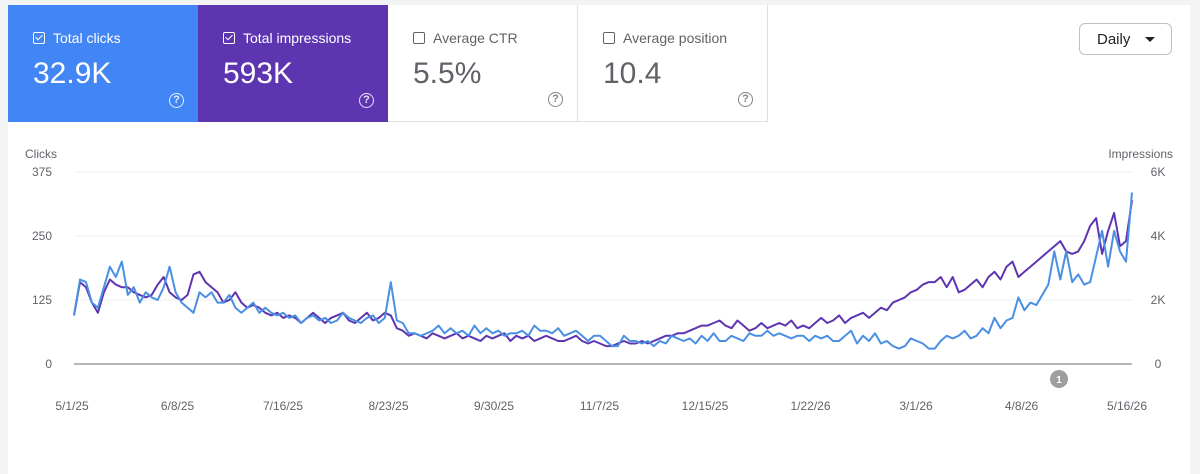 The width and height of the screenshot is (1200, 474). Describe the element at coordinates (1022, 406) in the screenshot. I see `x-tick-label: 4/8/26` at that location.